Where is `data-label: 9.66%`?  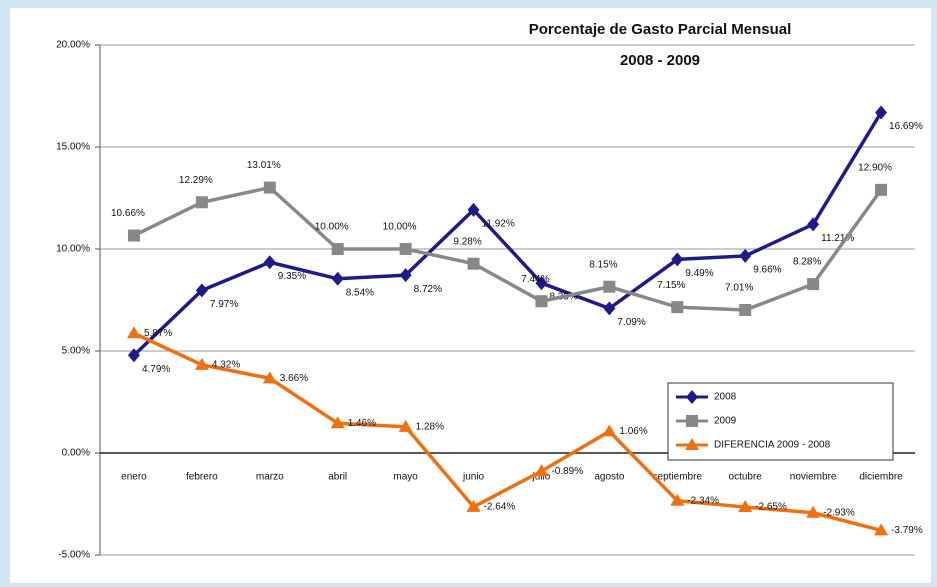
data-label: 9.66% is located at coordinates (767, 270).